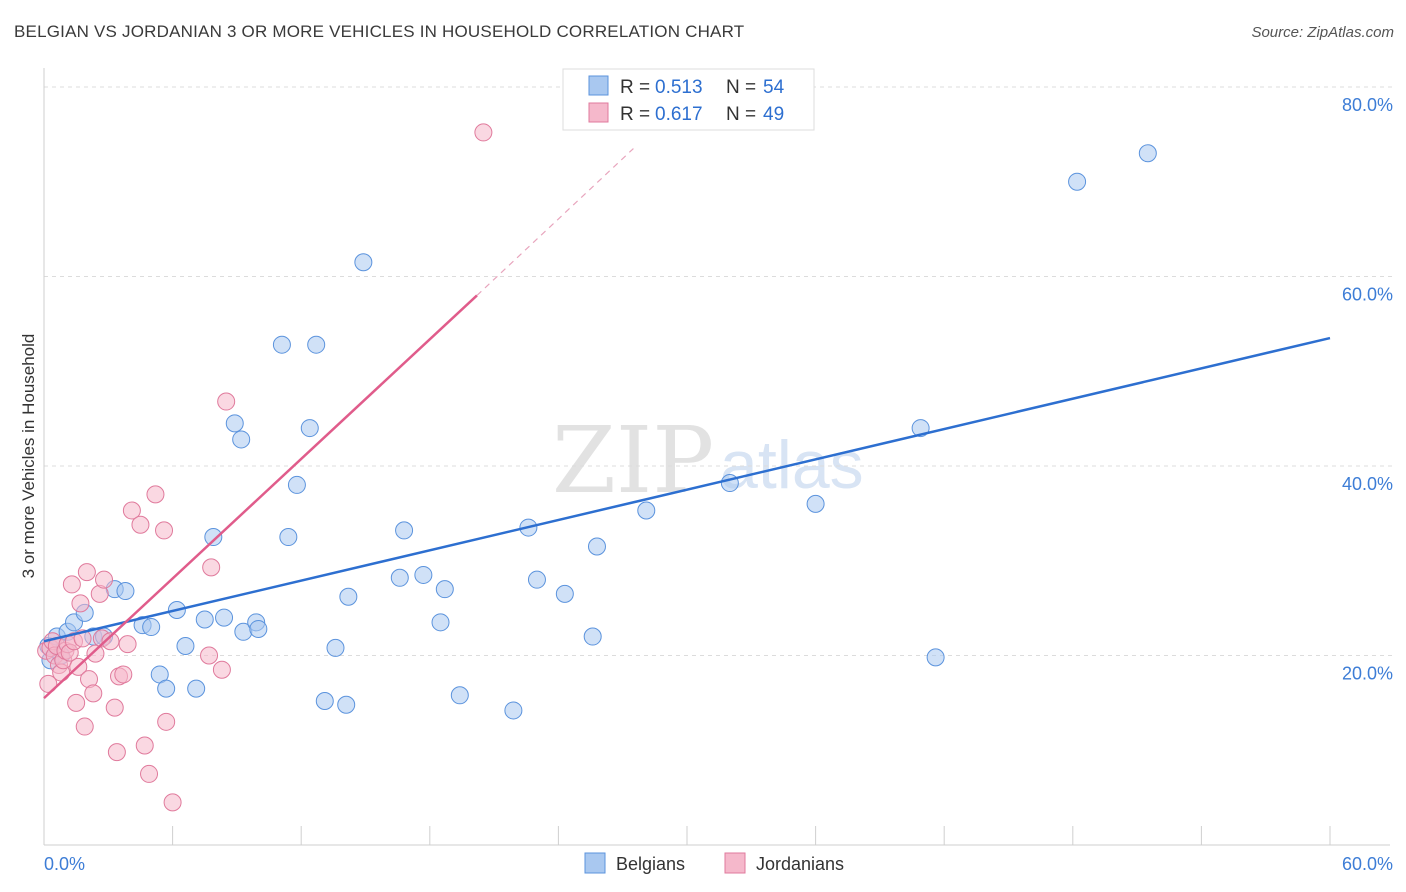 This screenshot has height=892, width=1406. I want to click on legend-r-value-belgians: 0.513, so click(679, 87).